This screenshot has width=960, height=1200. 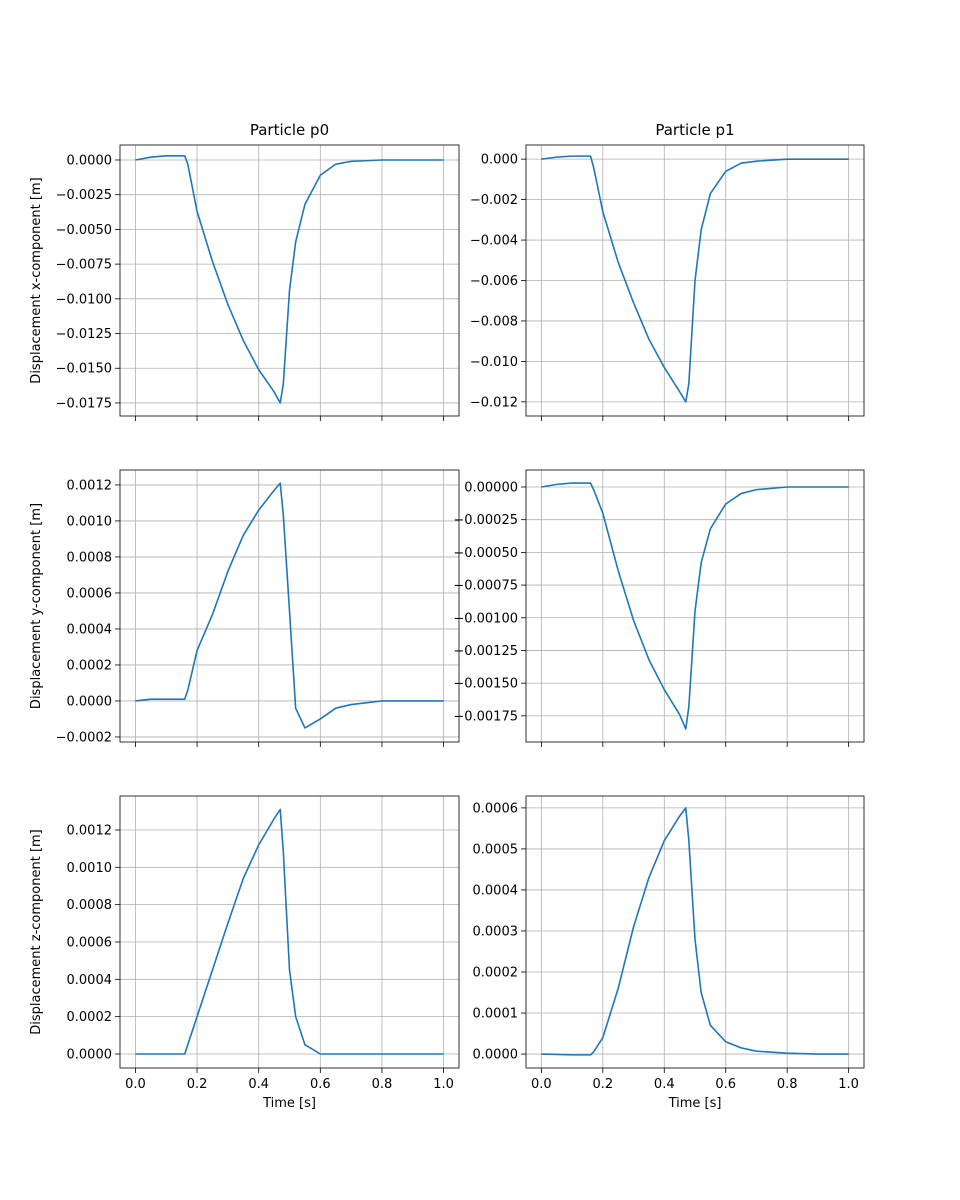 What do you see at coordinates (84, 369) in the screenshot?
I see `y-tick-label: −0.0150` at bounding box center [84, 369].